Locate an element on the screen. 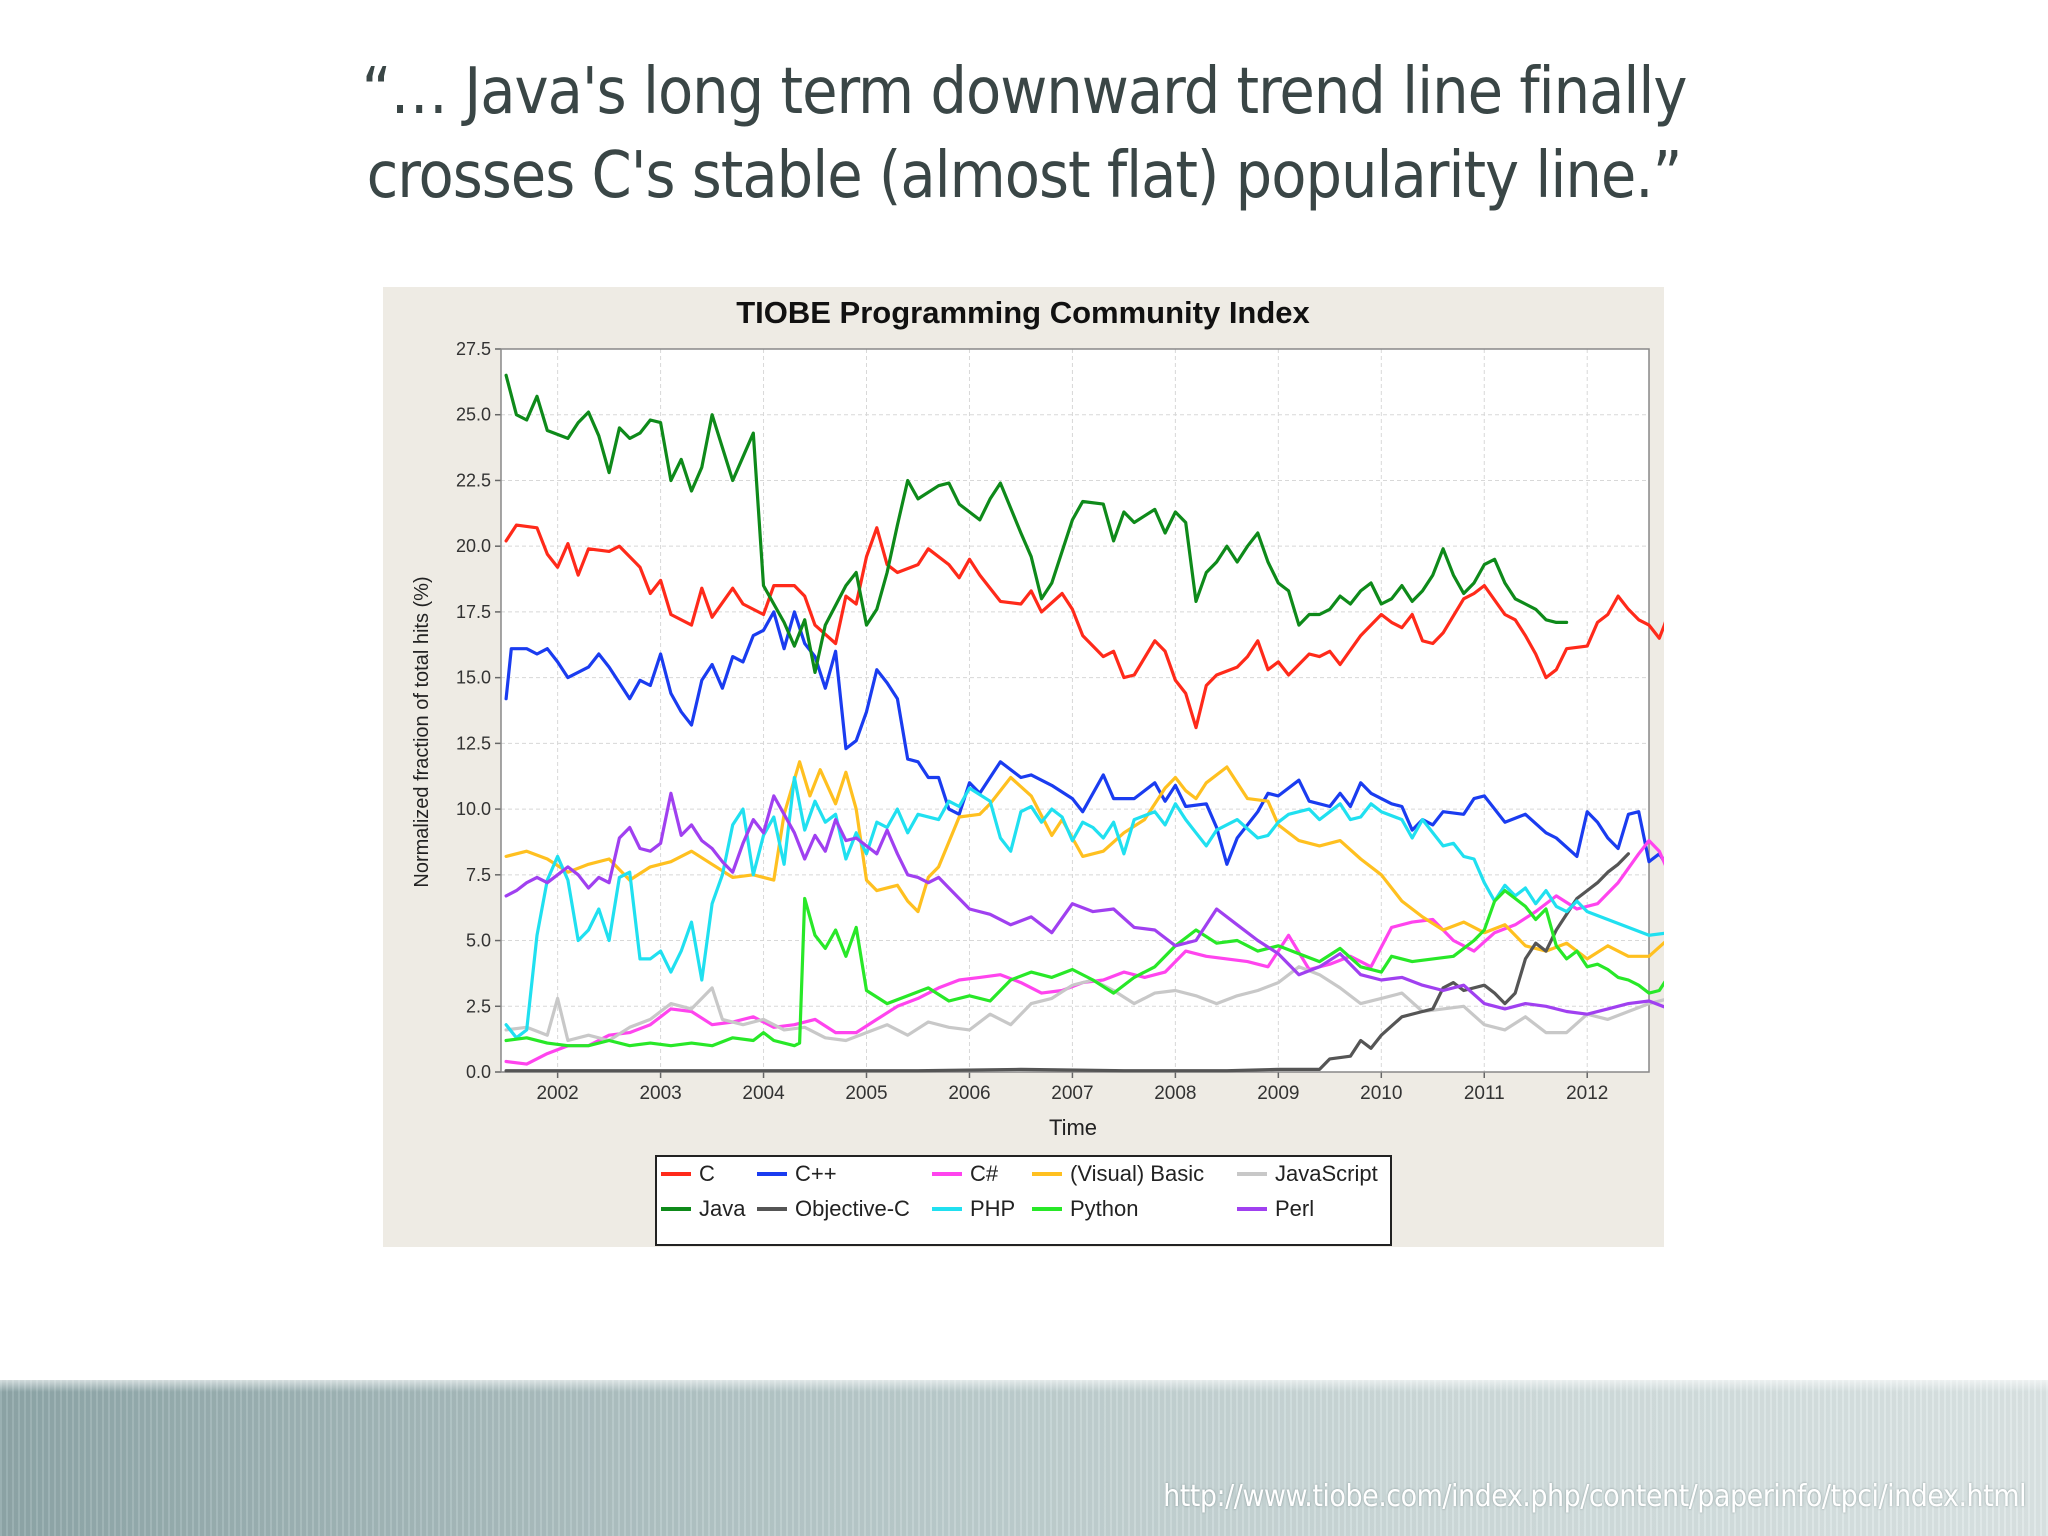 Image resolution: width=2048 pixels, height=1536 pixels. legend-label: C# is located at coordinates (984, 1173).